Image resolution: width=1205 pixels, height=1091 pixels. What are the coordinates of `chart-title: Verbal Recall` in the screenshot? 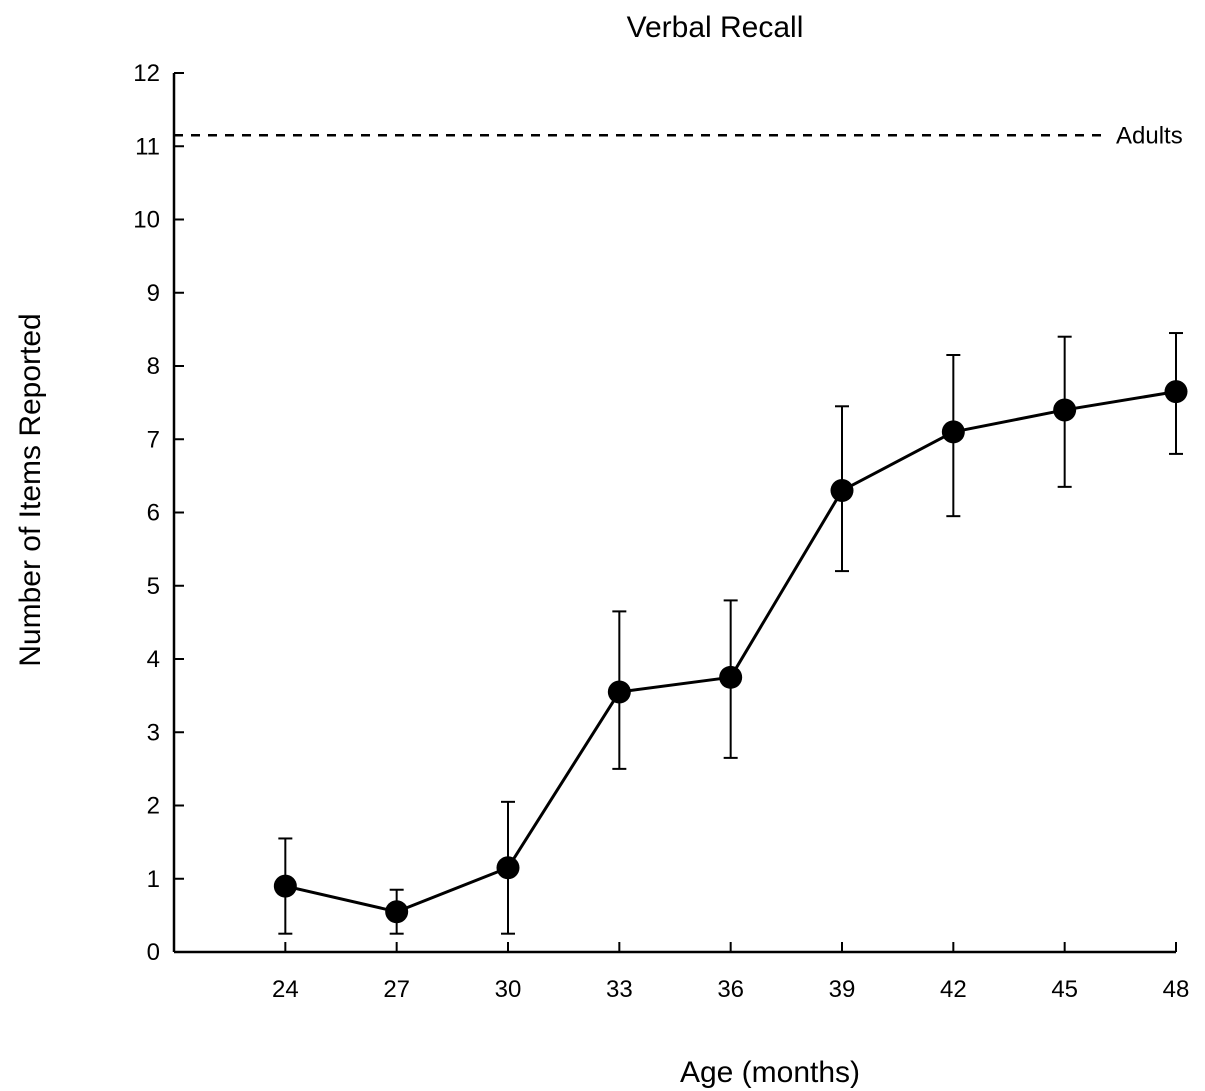 It's located at (715, 27).